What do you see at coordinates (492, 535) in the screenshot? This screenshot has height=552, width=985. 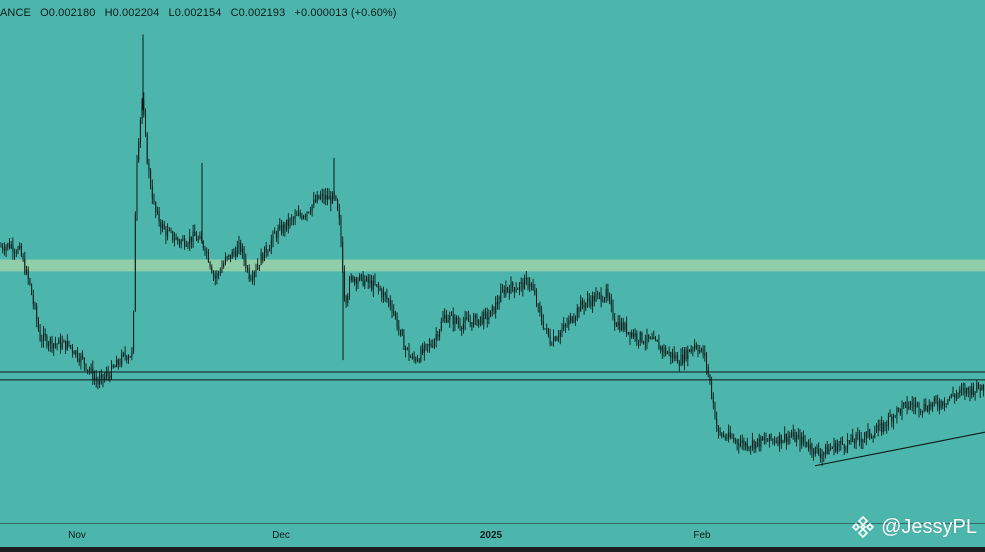 I see `time-axis: Nov Dec 2025 Feb` at bounding box center [492, 535].